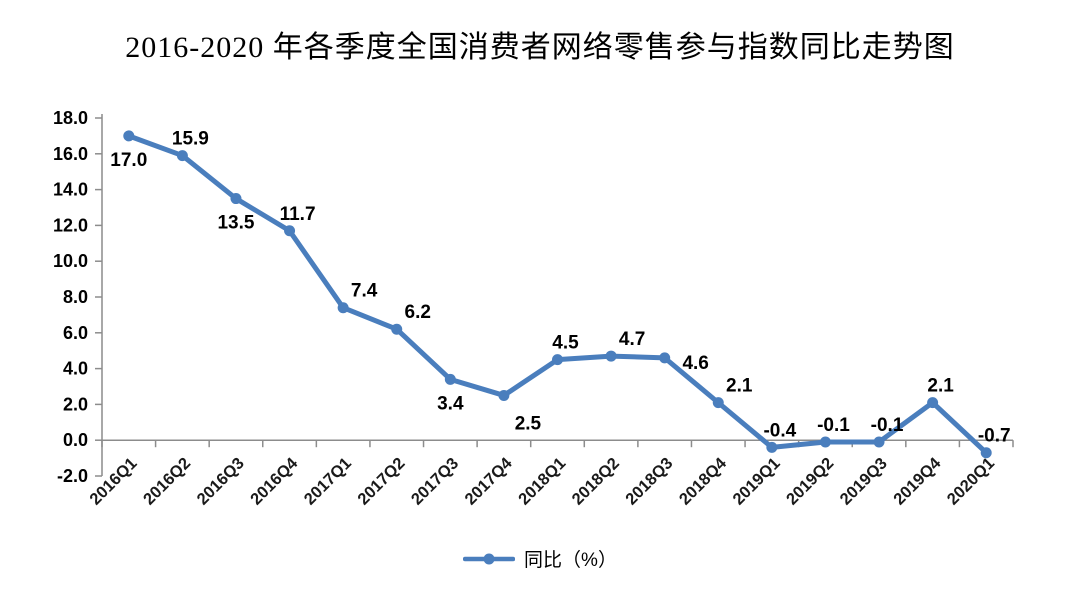 The height and width of the screenshot is (589, 1080). Describe the element at coordinates (779, 430) in the screenshot. I see `data-label: -0.4` at that location.